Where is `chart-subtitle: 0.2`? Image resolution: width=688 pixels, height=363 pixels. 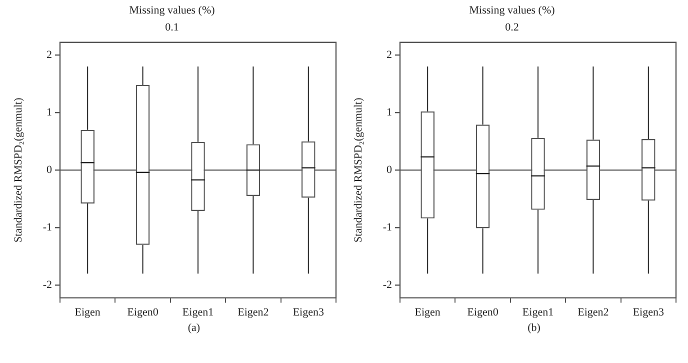 chart-subtitle: 0.2 is located at coordinates (512, 28).